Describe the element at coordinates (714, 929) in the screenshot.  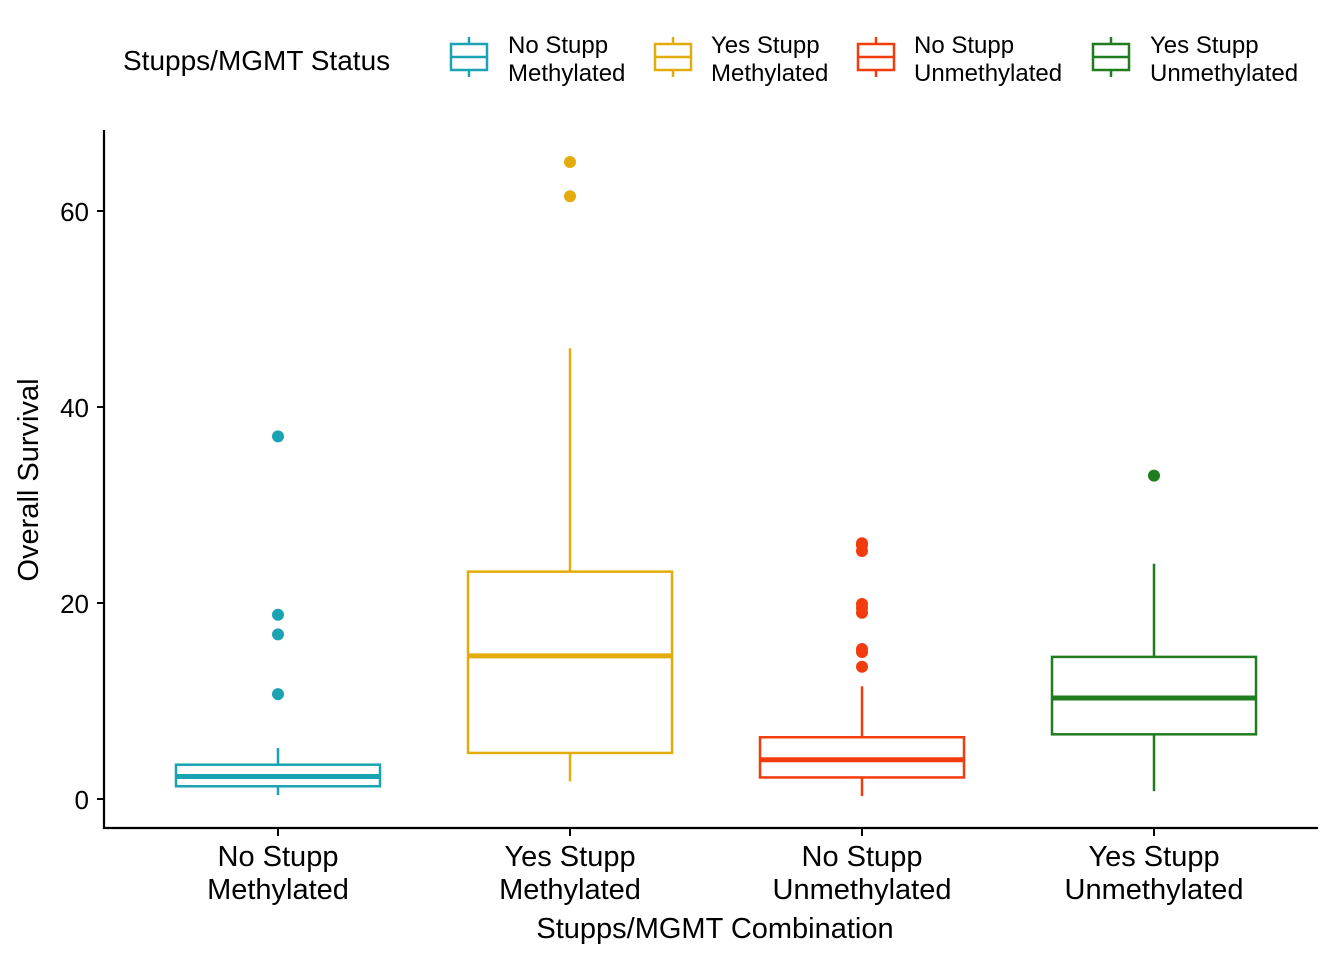
I see `x-axis-title: Stupps/MGMT Combination` at that location.